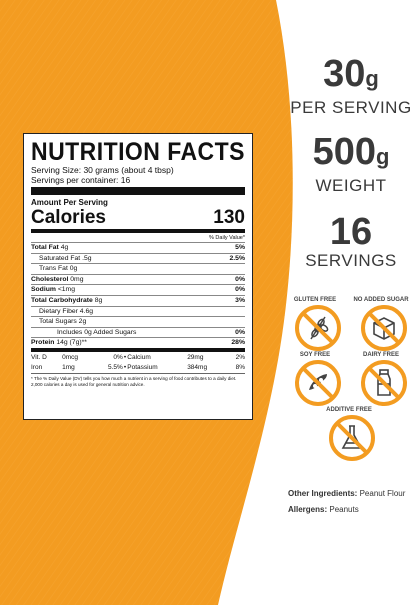 Image resolution: width=416 pixels, height=605 pixels. I want to click on stat-servings: 16 SERVINGS, so click(351, 242).